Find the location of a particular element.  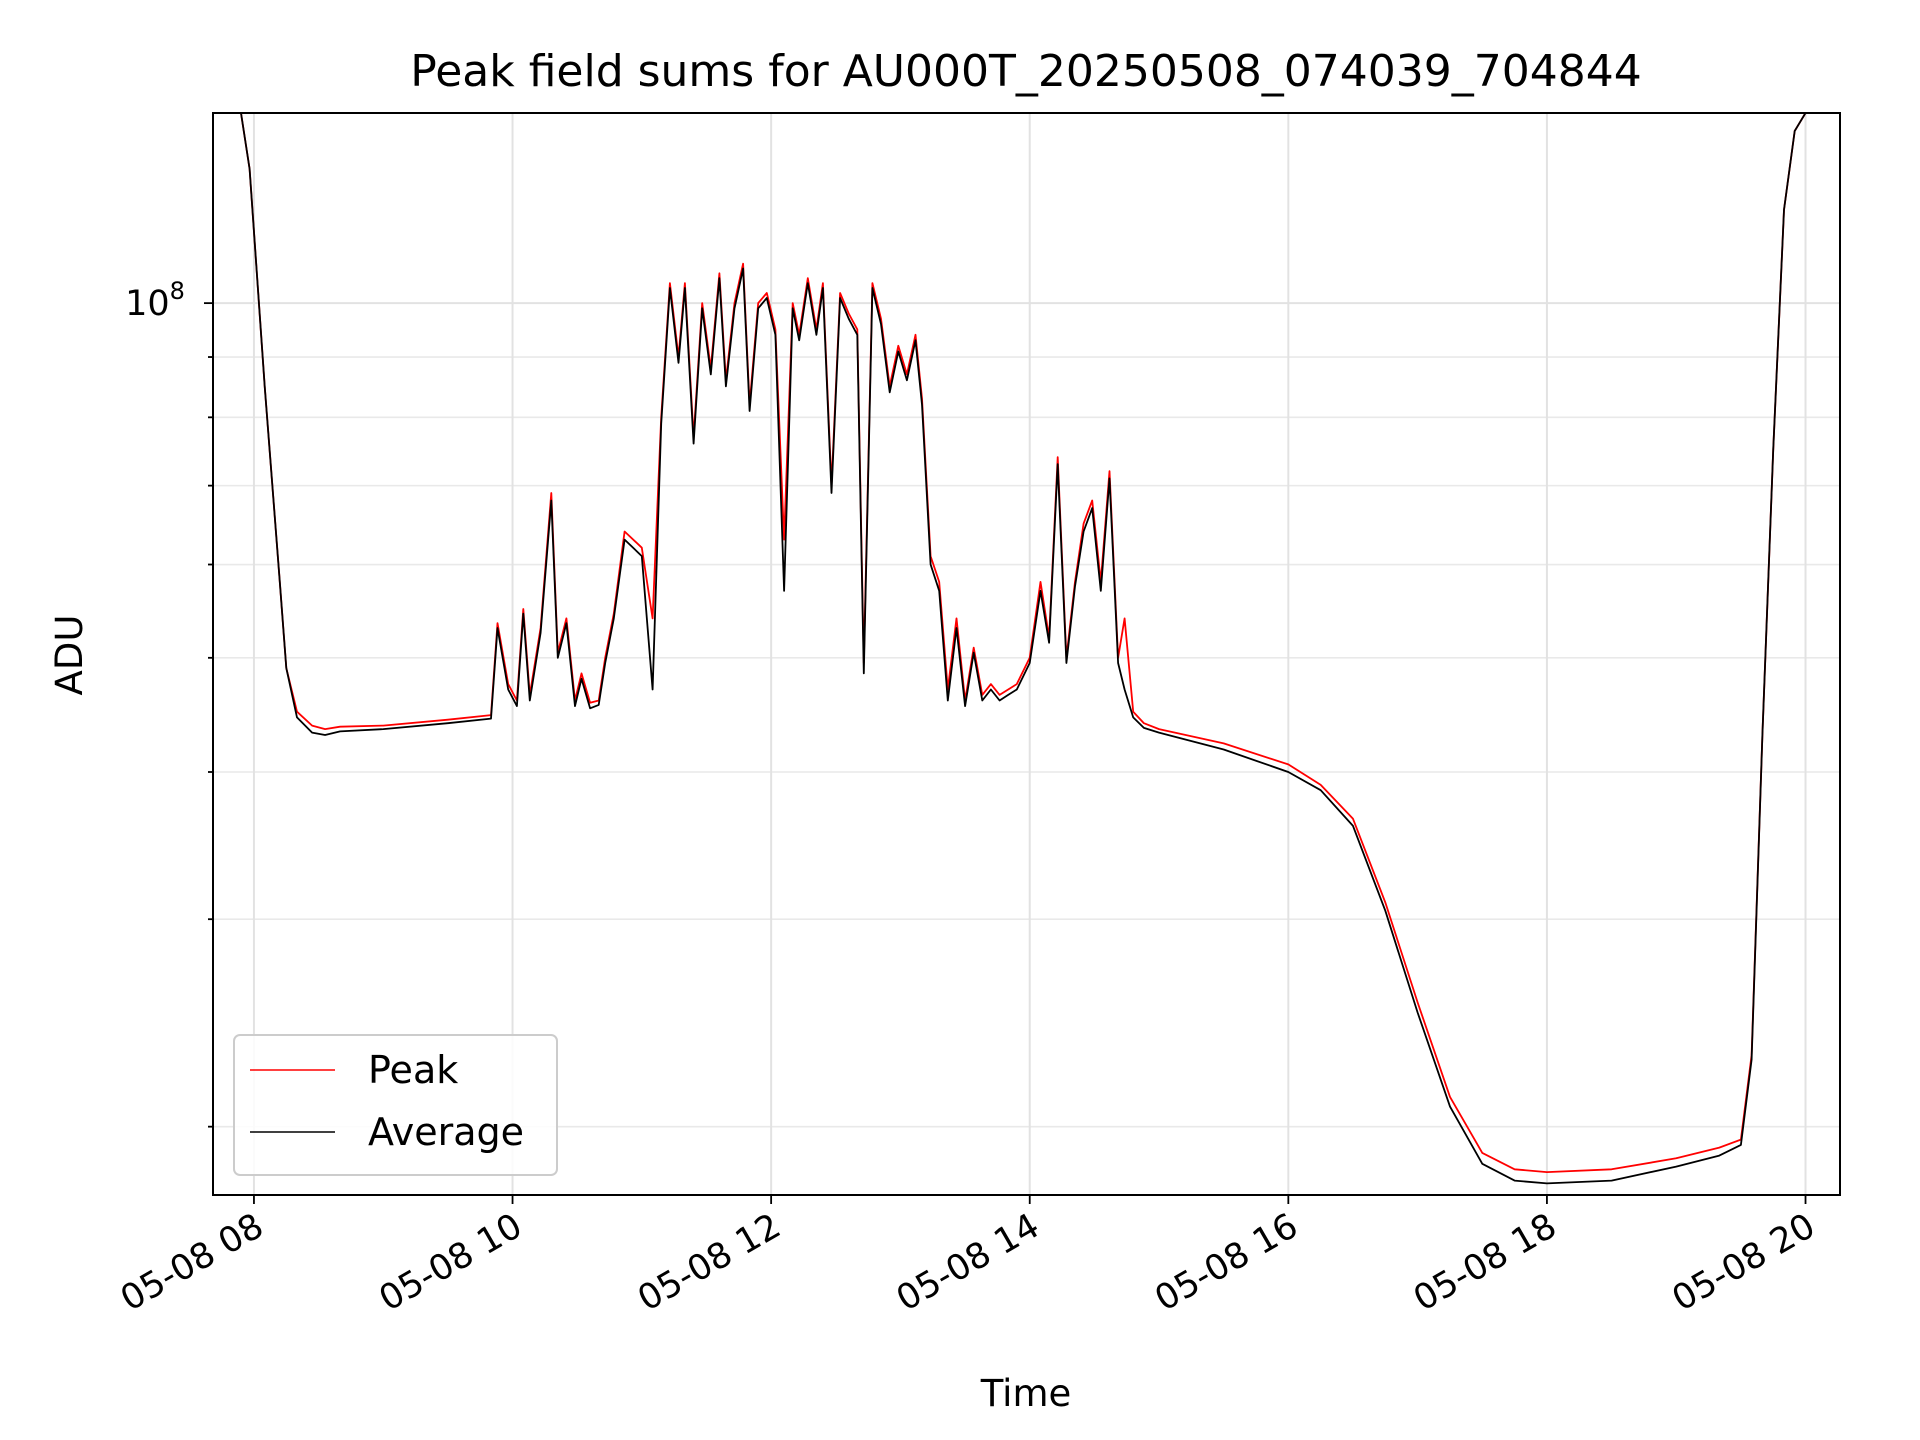

y-axis: 108 is located at coordinates (169, 702).